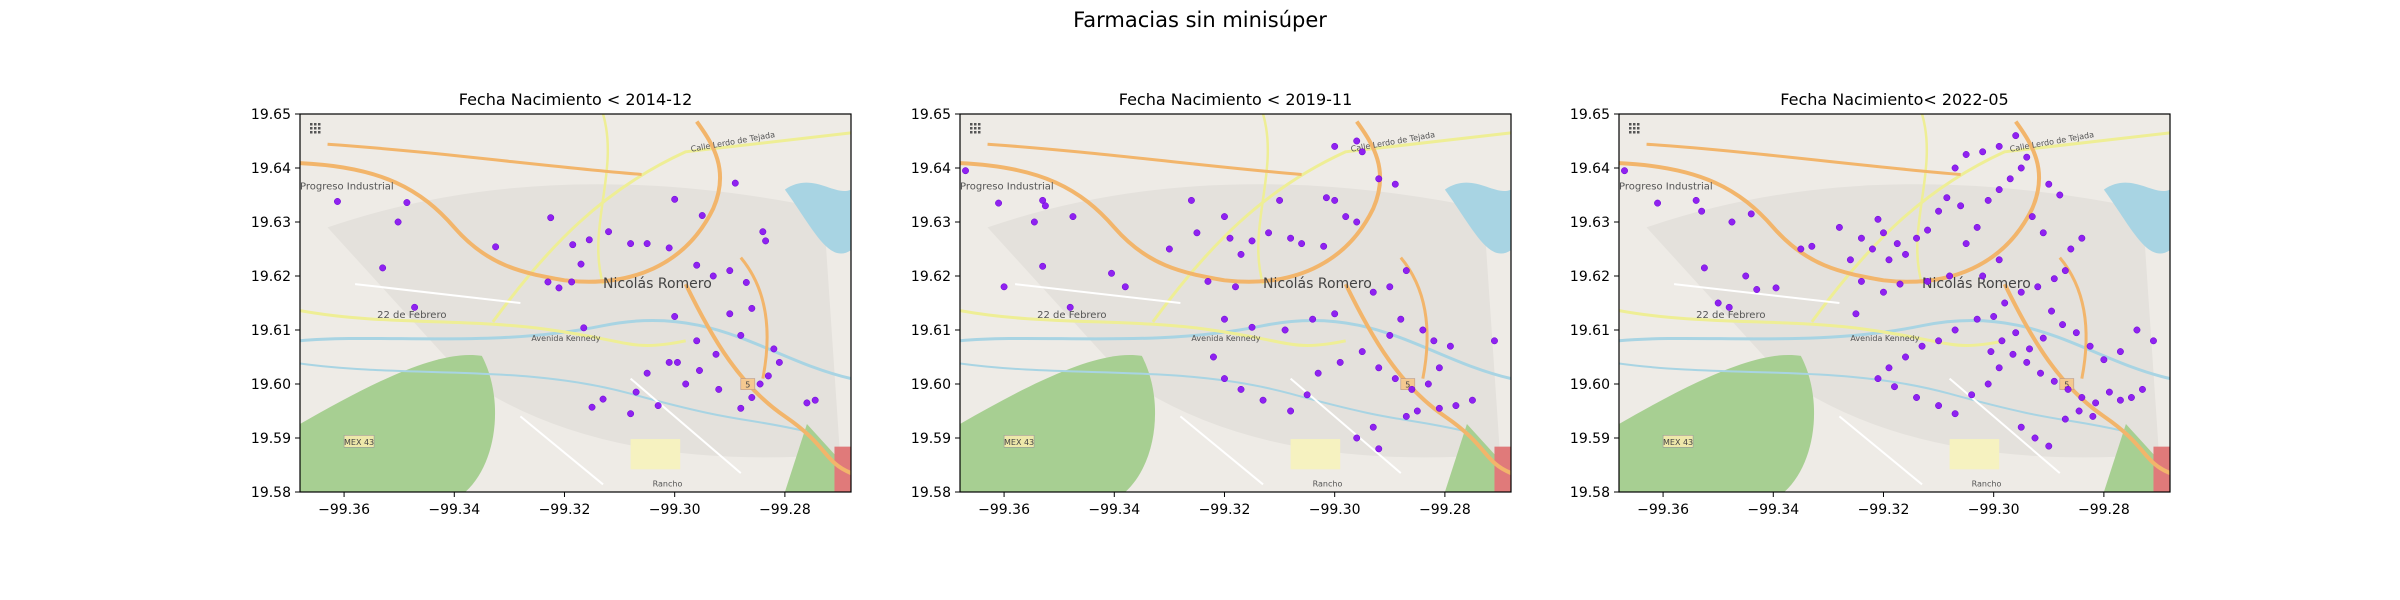  What do you see at coordinates (1153, 328) in the screenshot?
I see `map-road-kennedy` at bounding box center [1153, 328].